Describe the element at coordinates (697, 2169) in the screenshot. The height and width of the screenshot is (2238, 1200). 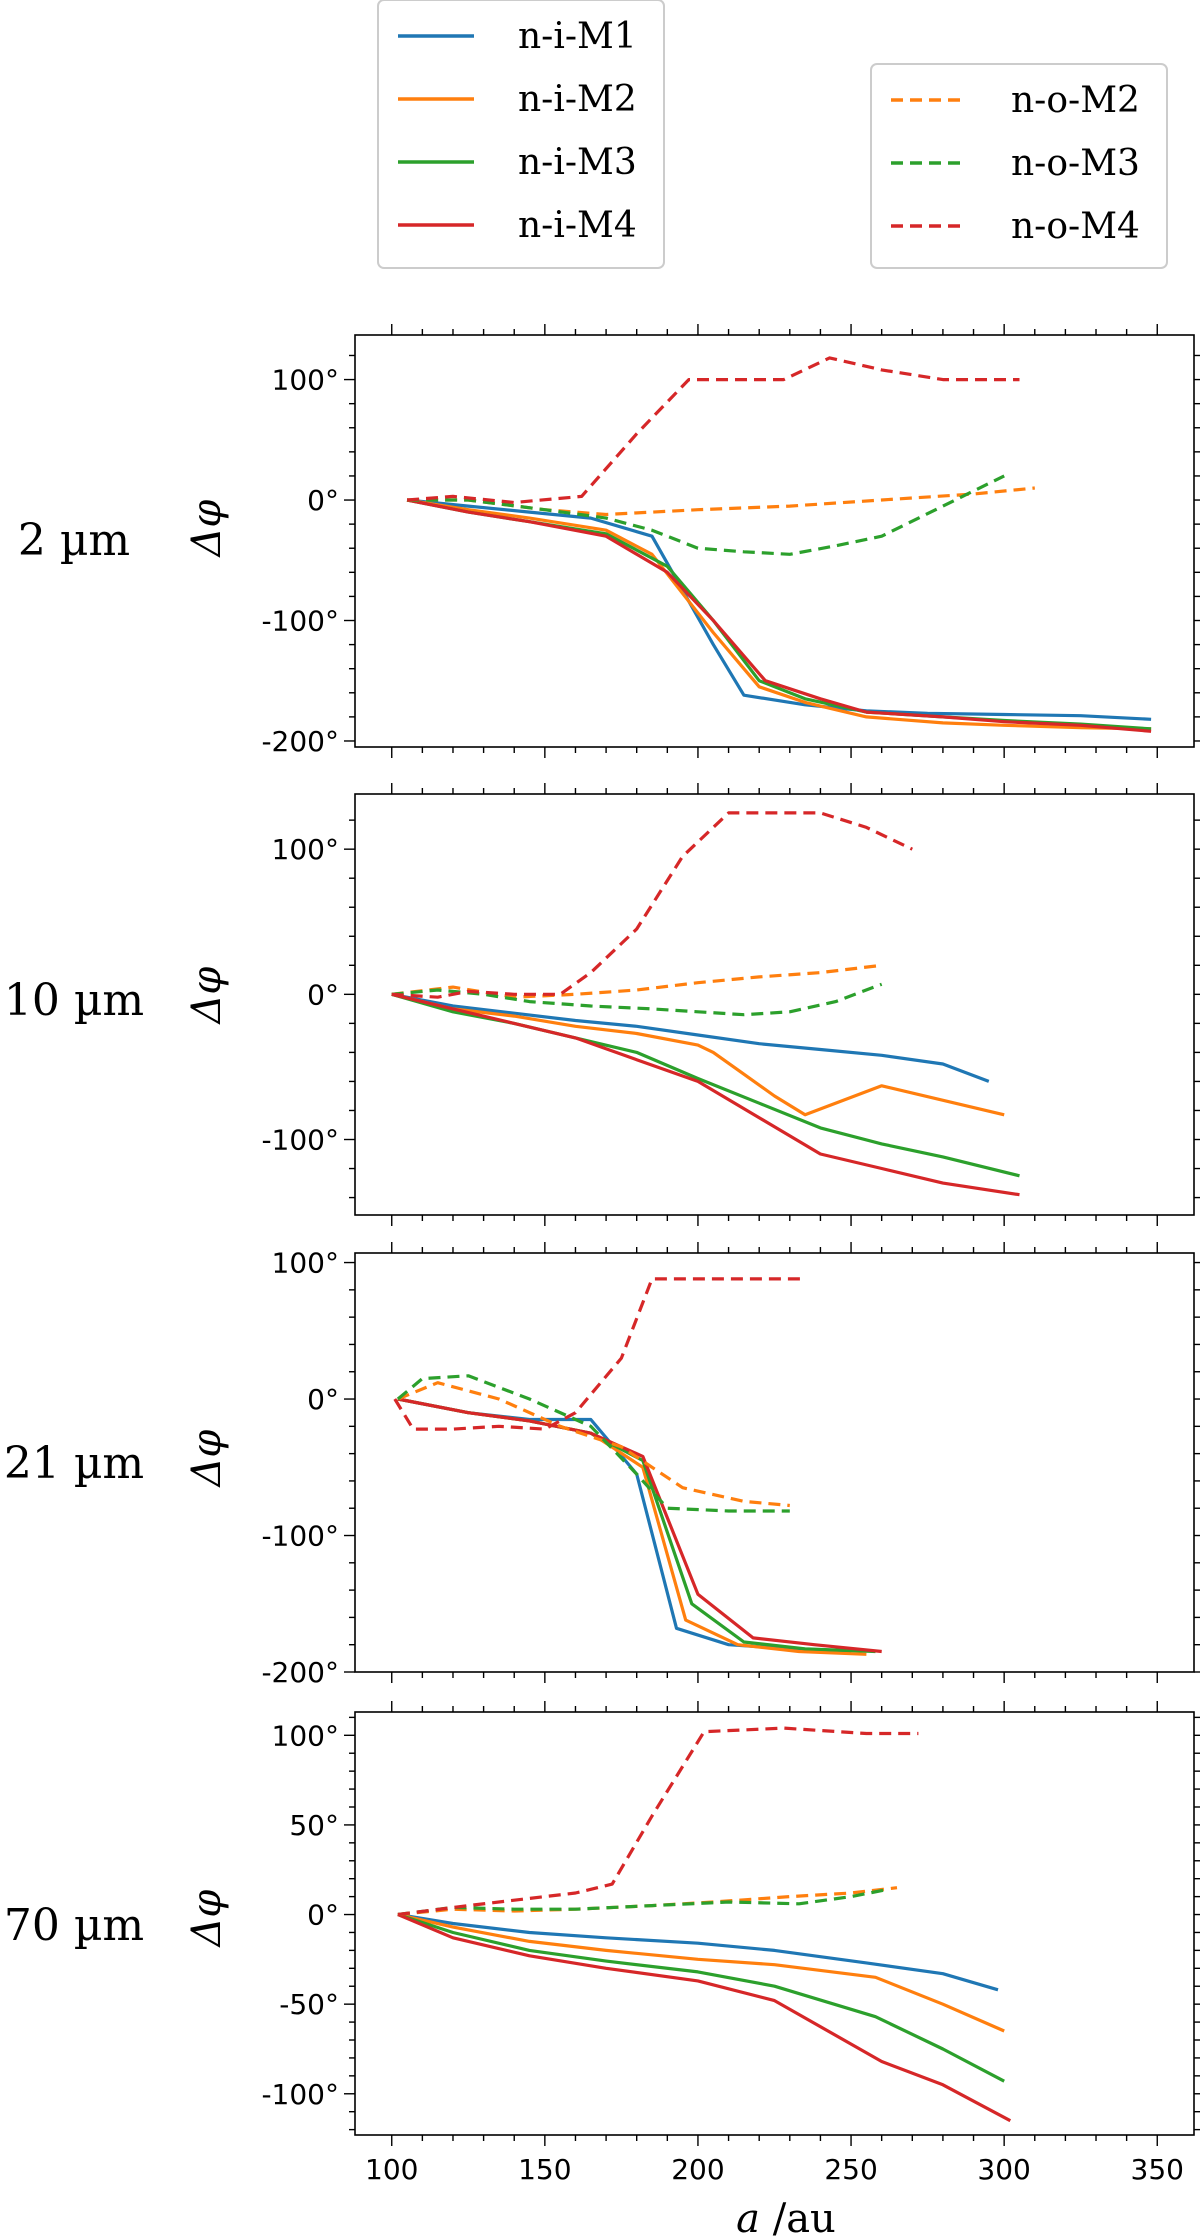
I see `x-tick-label: 200` at that location.